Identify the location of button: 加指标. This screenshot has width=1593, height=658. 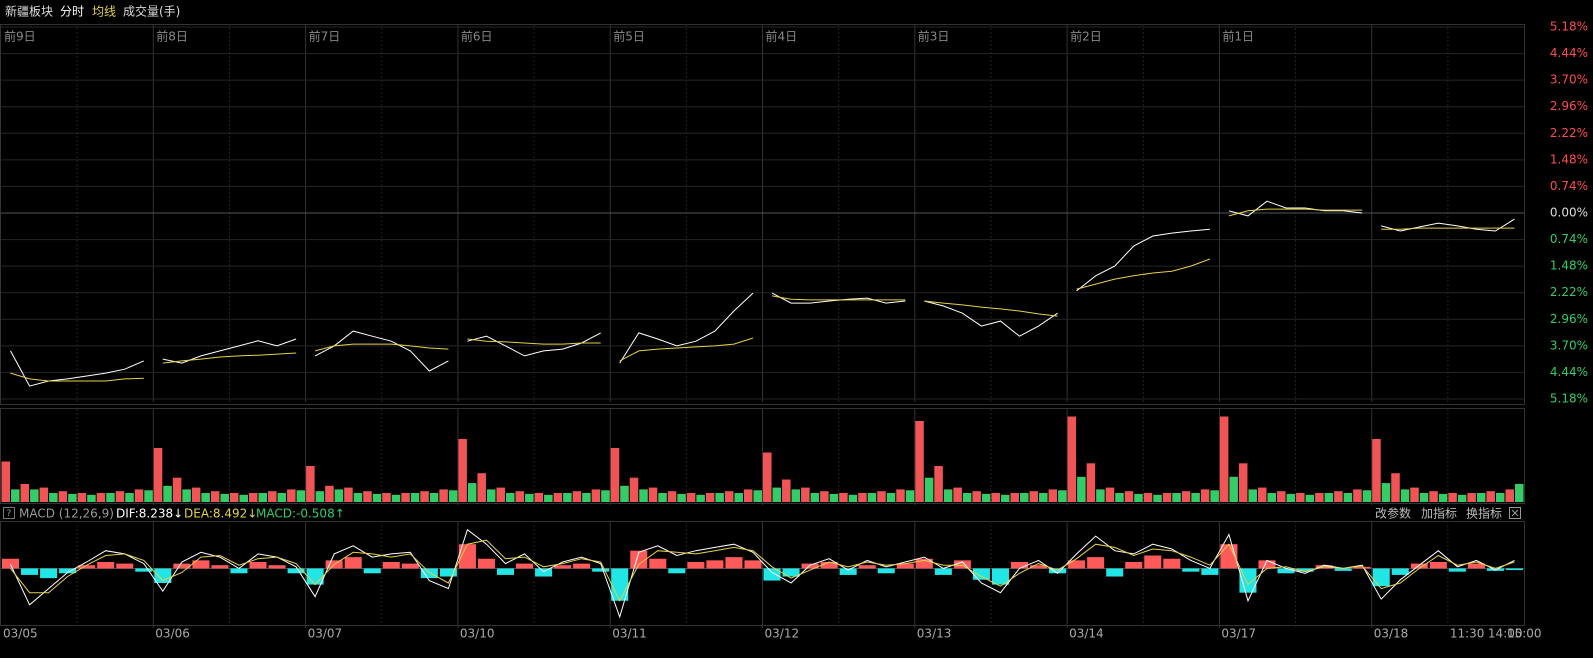
(1439, 513).